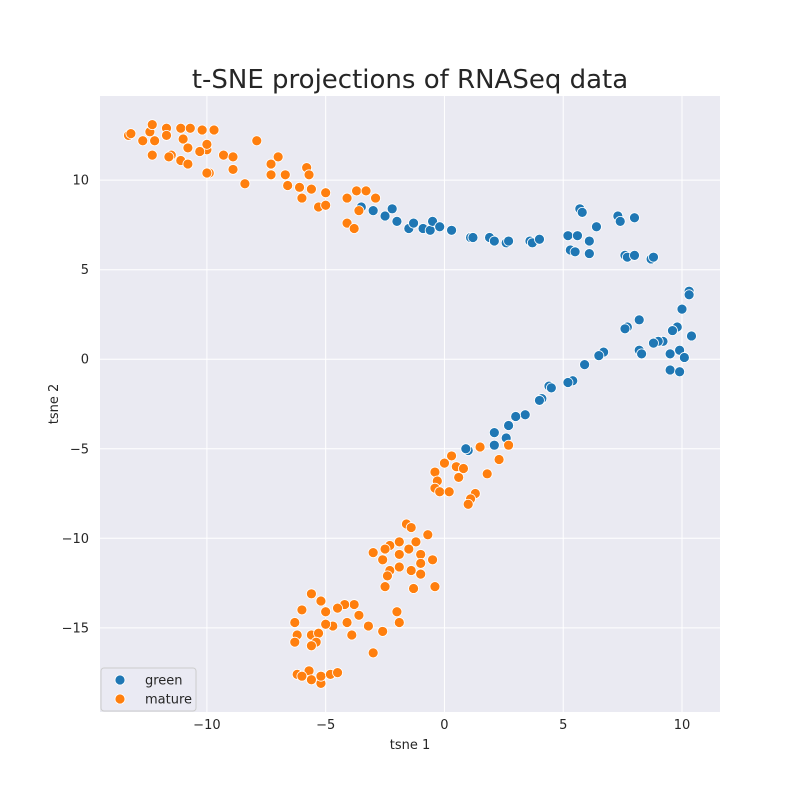  Describe the element at coordinates (120, 699) in the screenshot. I see `legend-marker-mature` at that location.